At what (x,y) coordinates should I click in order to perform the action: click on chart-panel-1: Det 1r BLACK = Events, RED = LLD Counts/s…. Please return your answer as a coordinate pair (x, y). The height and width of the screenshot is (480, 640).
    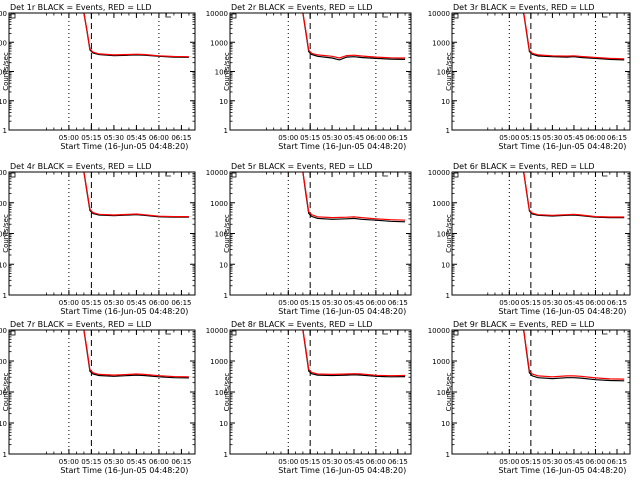
    Looking at the image, I should click on (98, 77).